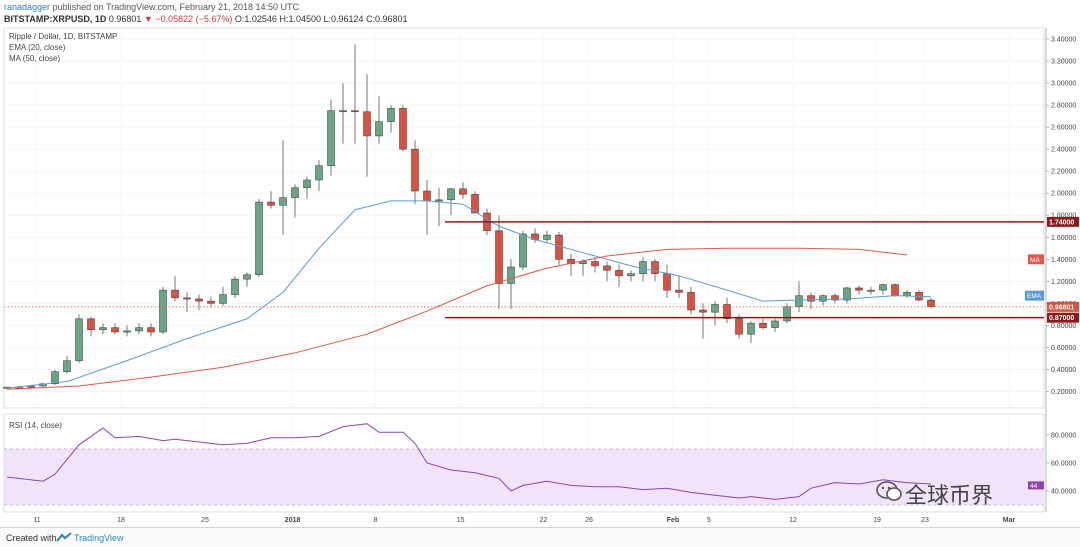  Describe the element at coordinates (36, 520) in the screenshot. I see `x-tick-label: 11` at that location.